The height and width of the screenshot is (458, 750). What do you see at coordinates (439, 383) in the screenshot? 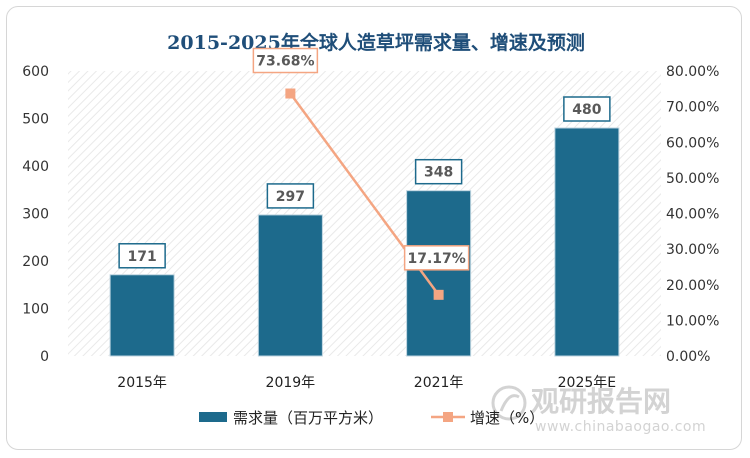
I see `category-label: 2021年` at bounding box center [439, 383].